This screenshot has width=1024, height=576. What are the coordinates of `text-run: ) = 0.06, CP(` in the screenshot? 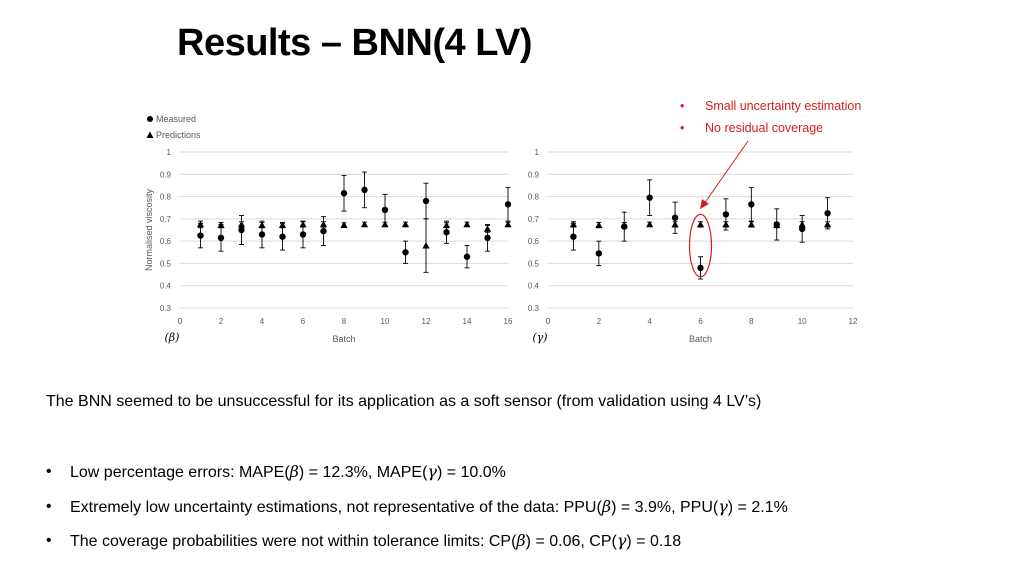 It's located at (571, 541).